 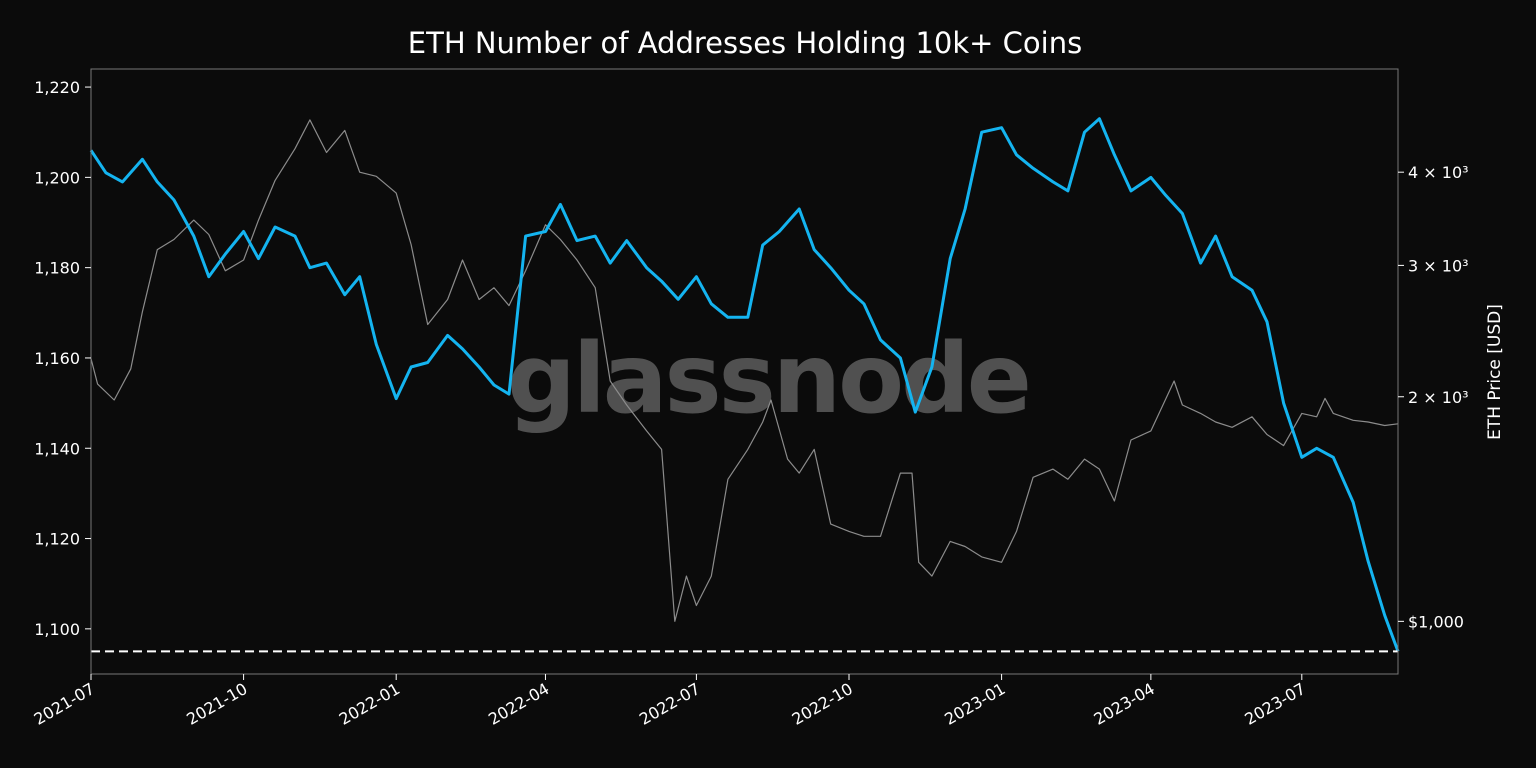 What do you see at coordinates (57, 629) in the screenshot?
I see `y-tick-label: 1,100` at bounding box center [57, 629].